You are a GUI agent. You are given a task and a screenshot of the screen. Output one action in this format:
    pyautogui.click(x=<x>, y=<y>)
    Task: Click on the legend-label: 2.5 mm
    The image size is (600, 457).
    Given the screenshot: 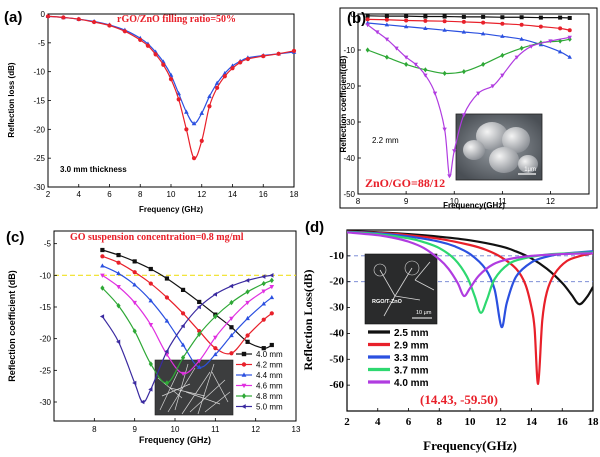 What is the action you would take?
    pyautogui.click(x=411, y=333)
    